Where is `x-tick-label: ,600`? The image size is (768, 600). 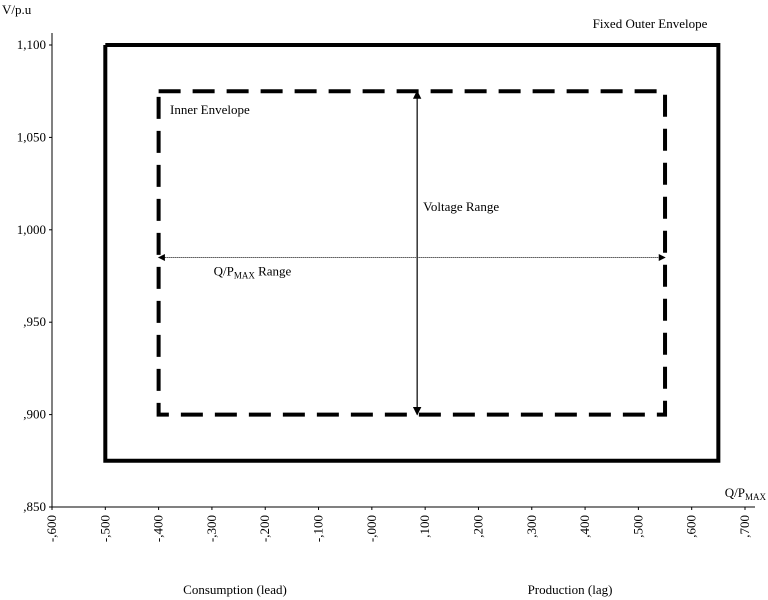 x-tick-label: ,600 is located at coordinates (691, 526).